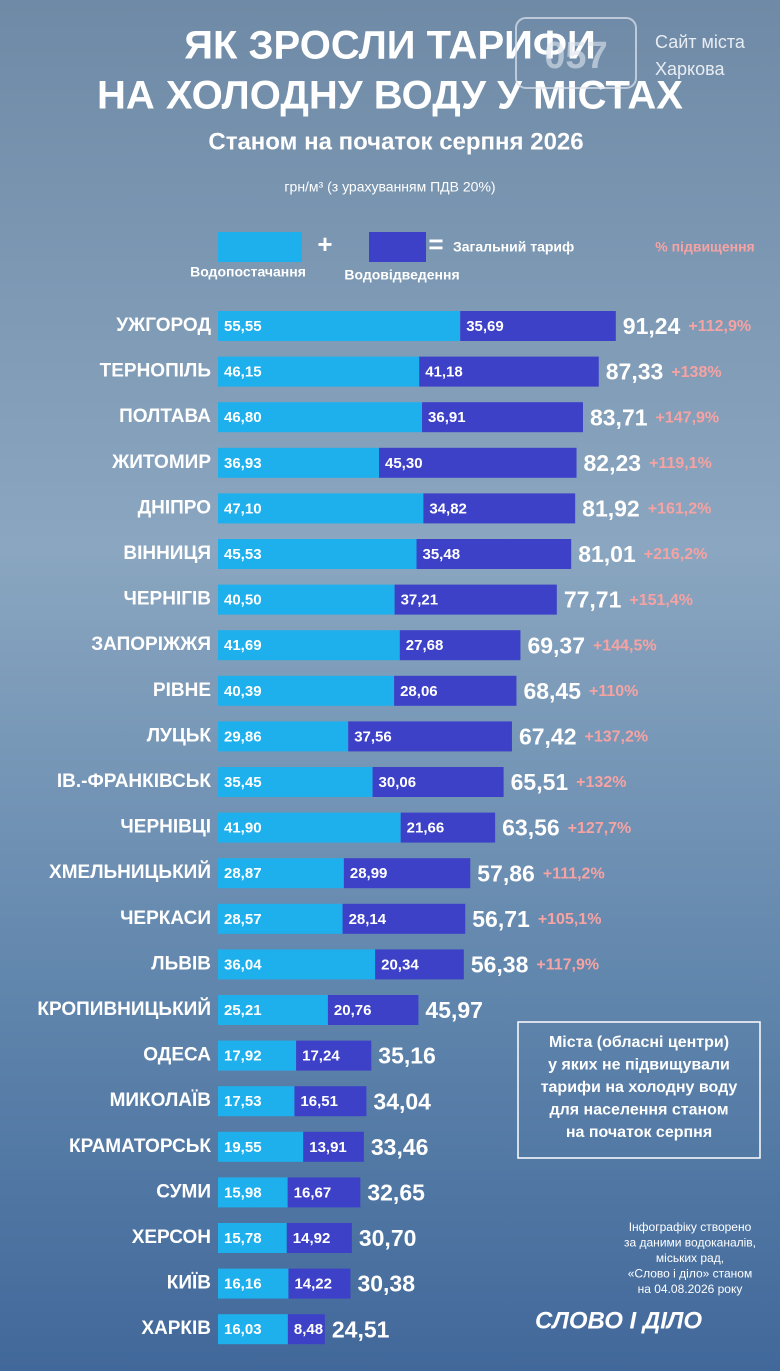 This screenshot has height=1371, width=780. I want to click on total-label: 65,51, so click(540, 782).